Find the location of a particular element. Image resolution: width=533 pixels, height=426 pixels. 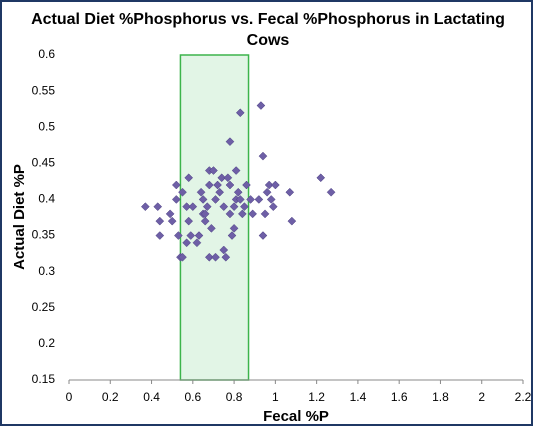

x-tick-label: 1.6 is located at coordinates (399, 397).